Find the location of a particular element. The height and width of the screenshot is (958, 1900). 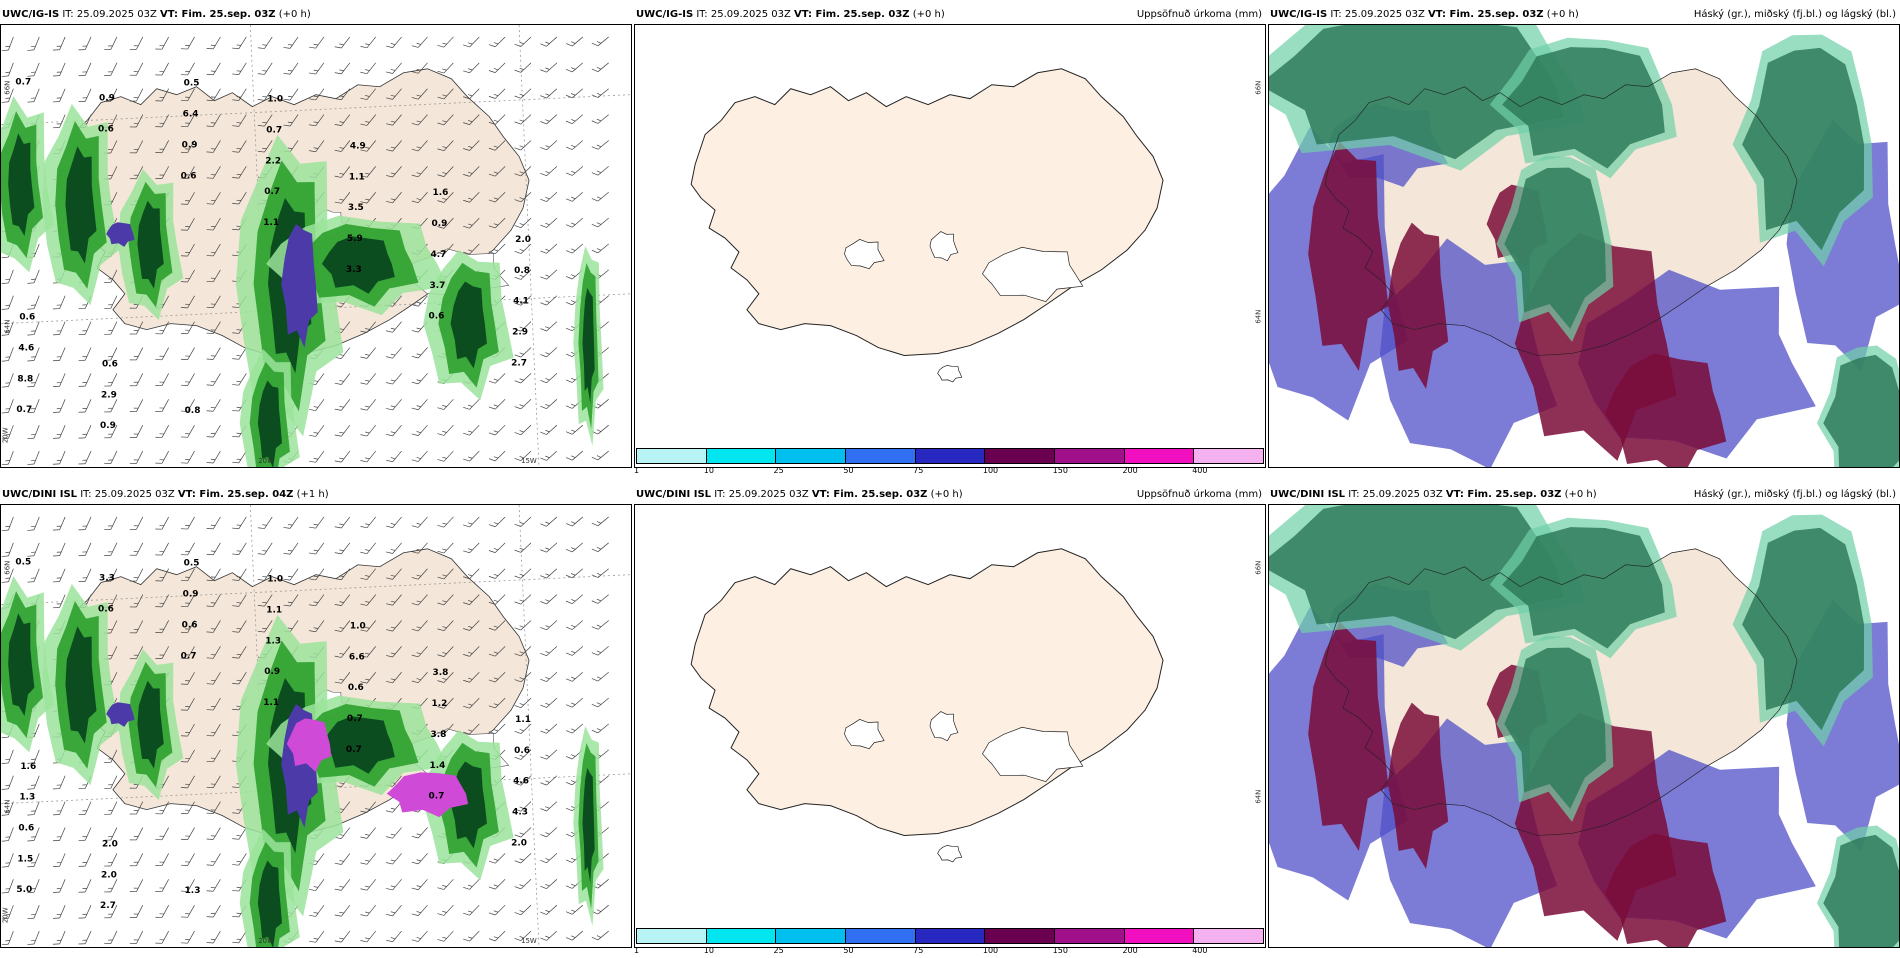

axis-label: 66N is located at coordinates (1259, 568).